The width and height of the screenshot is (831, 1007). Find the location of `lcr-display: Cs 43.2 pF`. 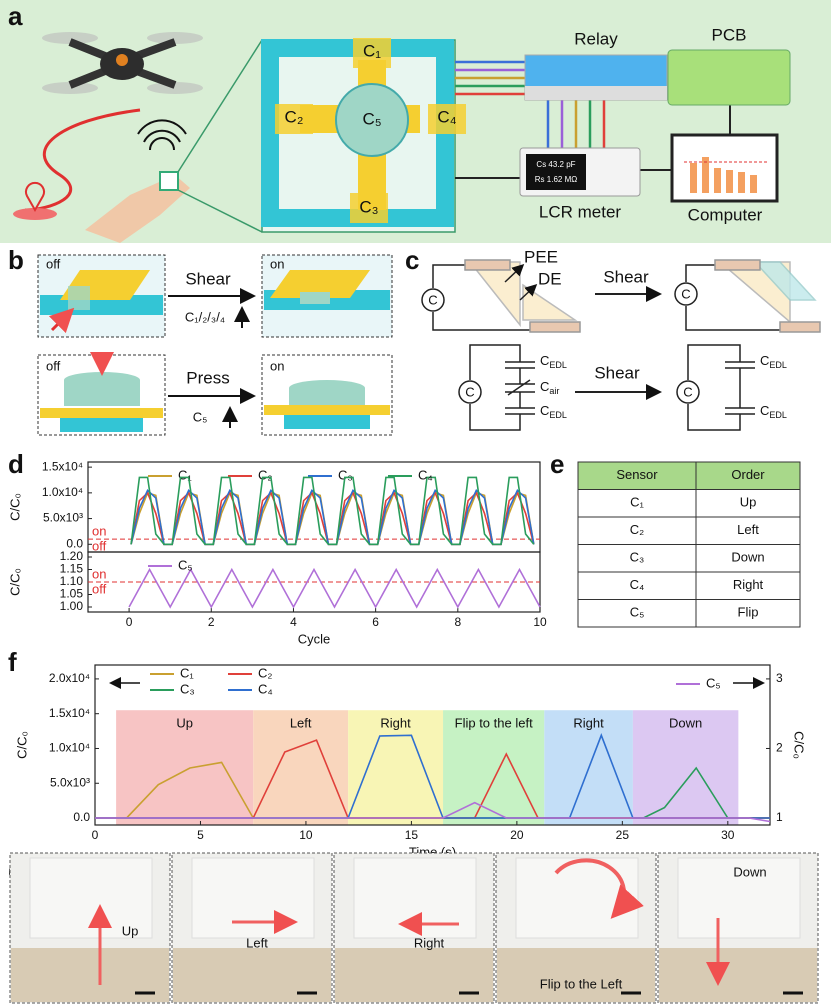

lcr-display: Cs 43.2 pF is located at coordinates (555, 164).